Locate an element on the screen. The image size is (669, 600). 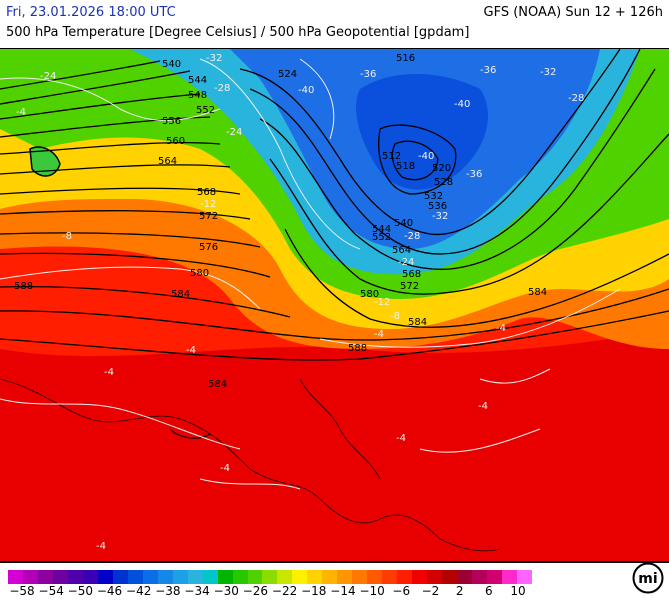
colorbar-tick-label: −22 is located at coordinates (284, 591).